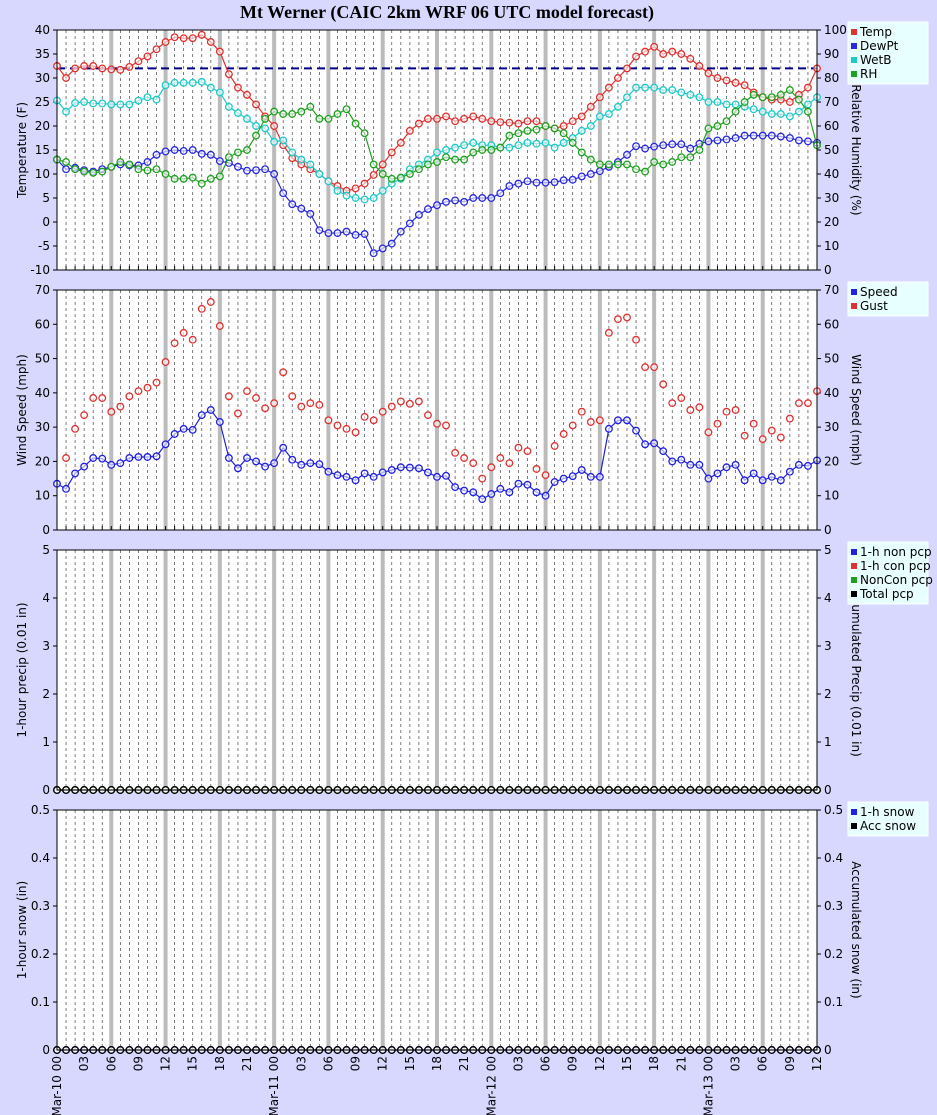  I want to click on y-tick-label: 0, so click(46, 790).